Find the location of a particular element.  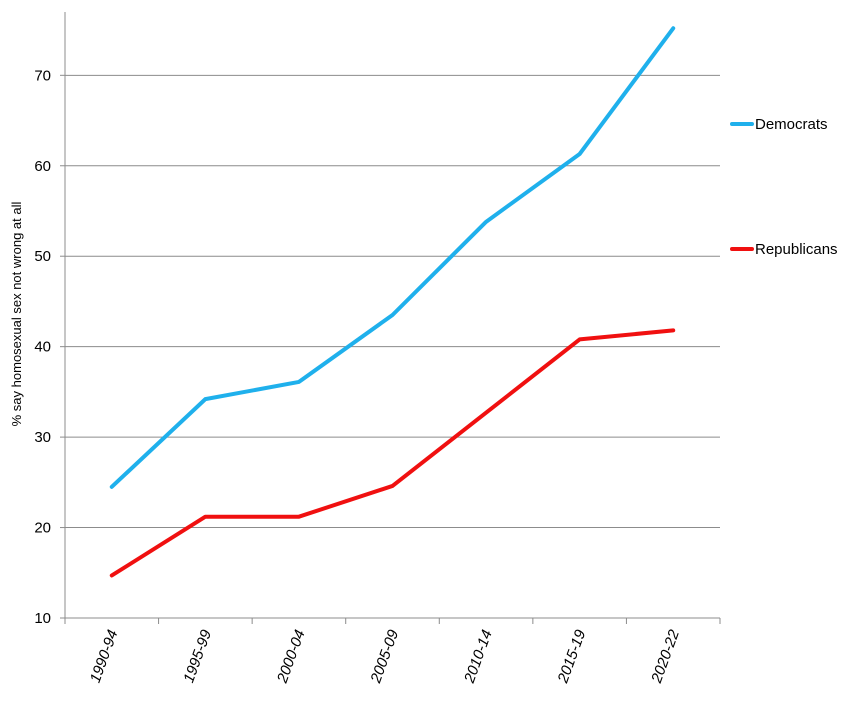

legend-label: Democrats is located at coordinates (791, 124).